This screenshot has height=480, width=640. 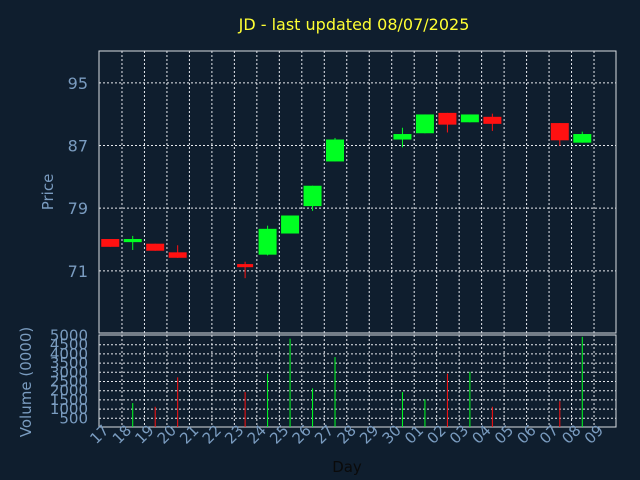 I want to click on price-axis-label: Price, so click(x=48, y=192).